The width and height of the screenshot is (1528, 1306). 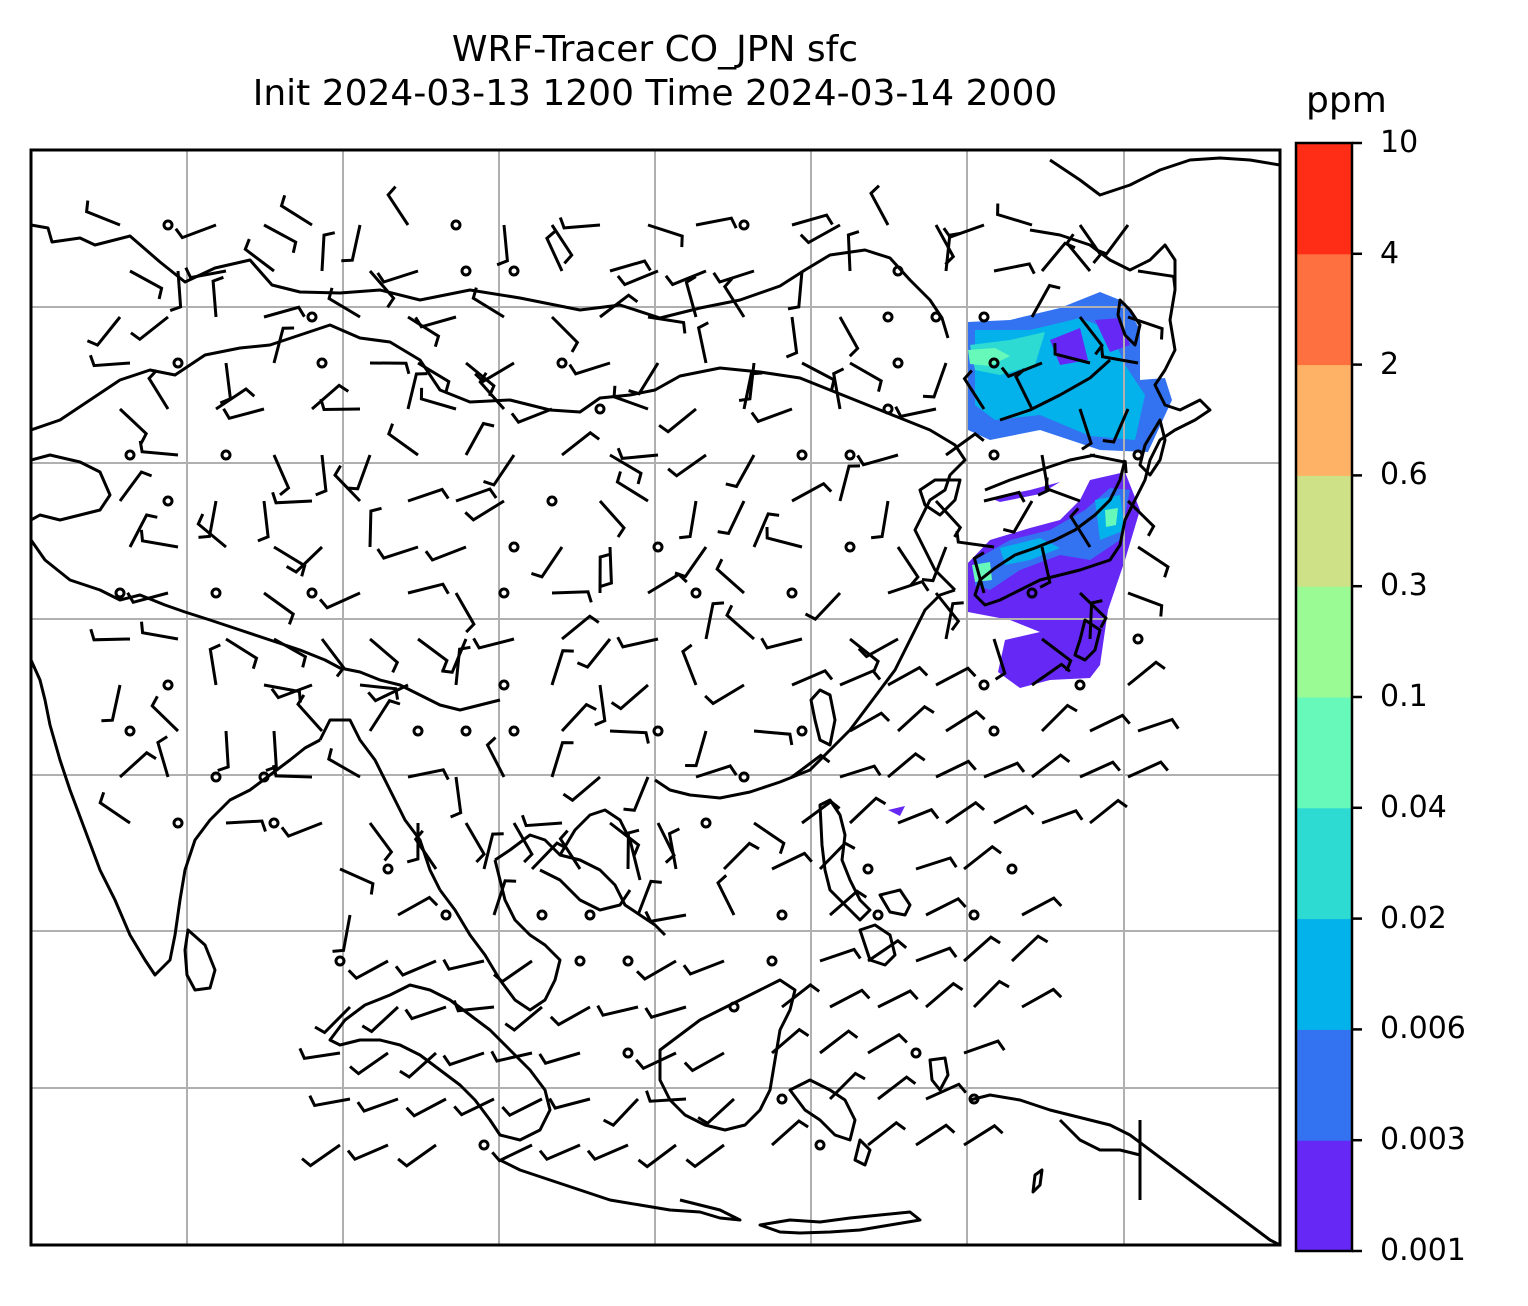 I want to click on colorbar-tick-label: 0.003, so click(x=1423, y=1140).